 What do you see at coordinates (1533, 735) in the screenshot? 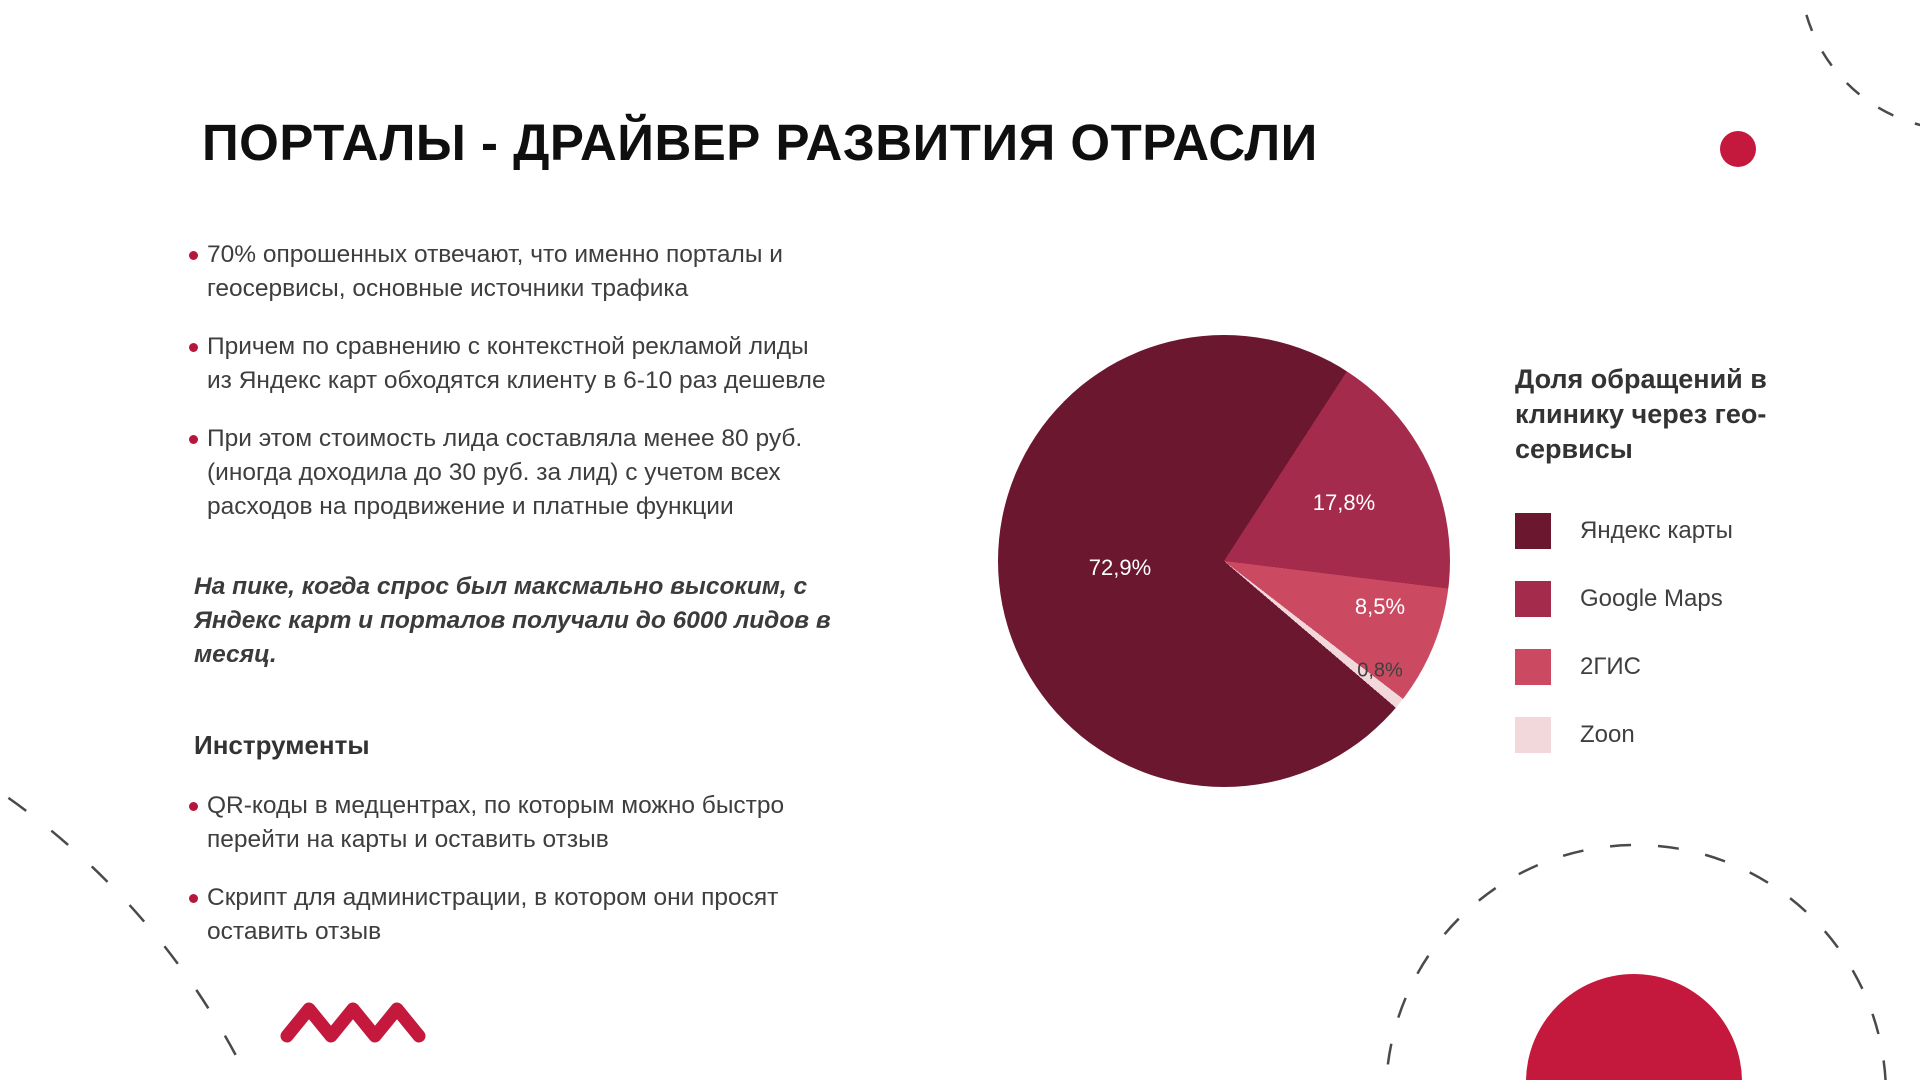
I see `legend-swatch-zoon` at bounding box center [1533, 735].